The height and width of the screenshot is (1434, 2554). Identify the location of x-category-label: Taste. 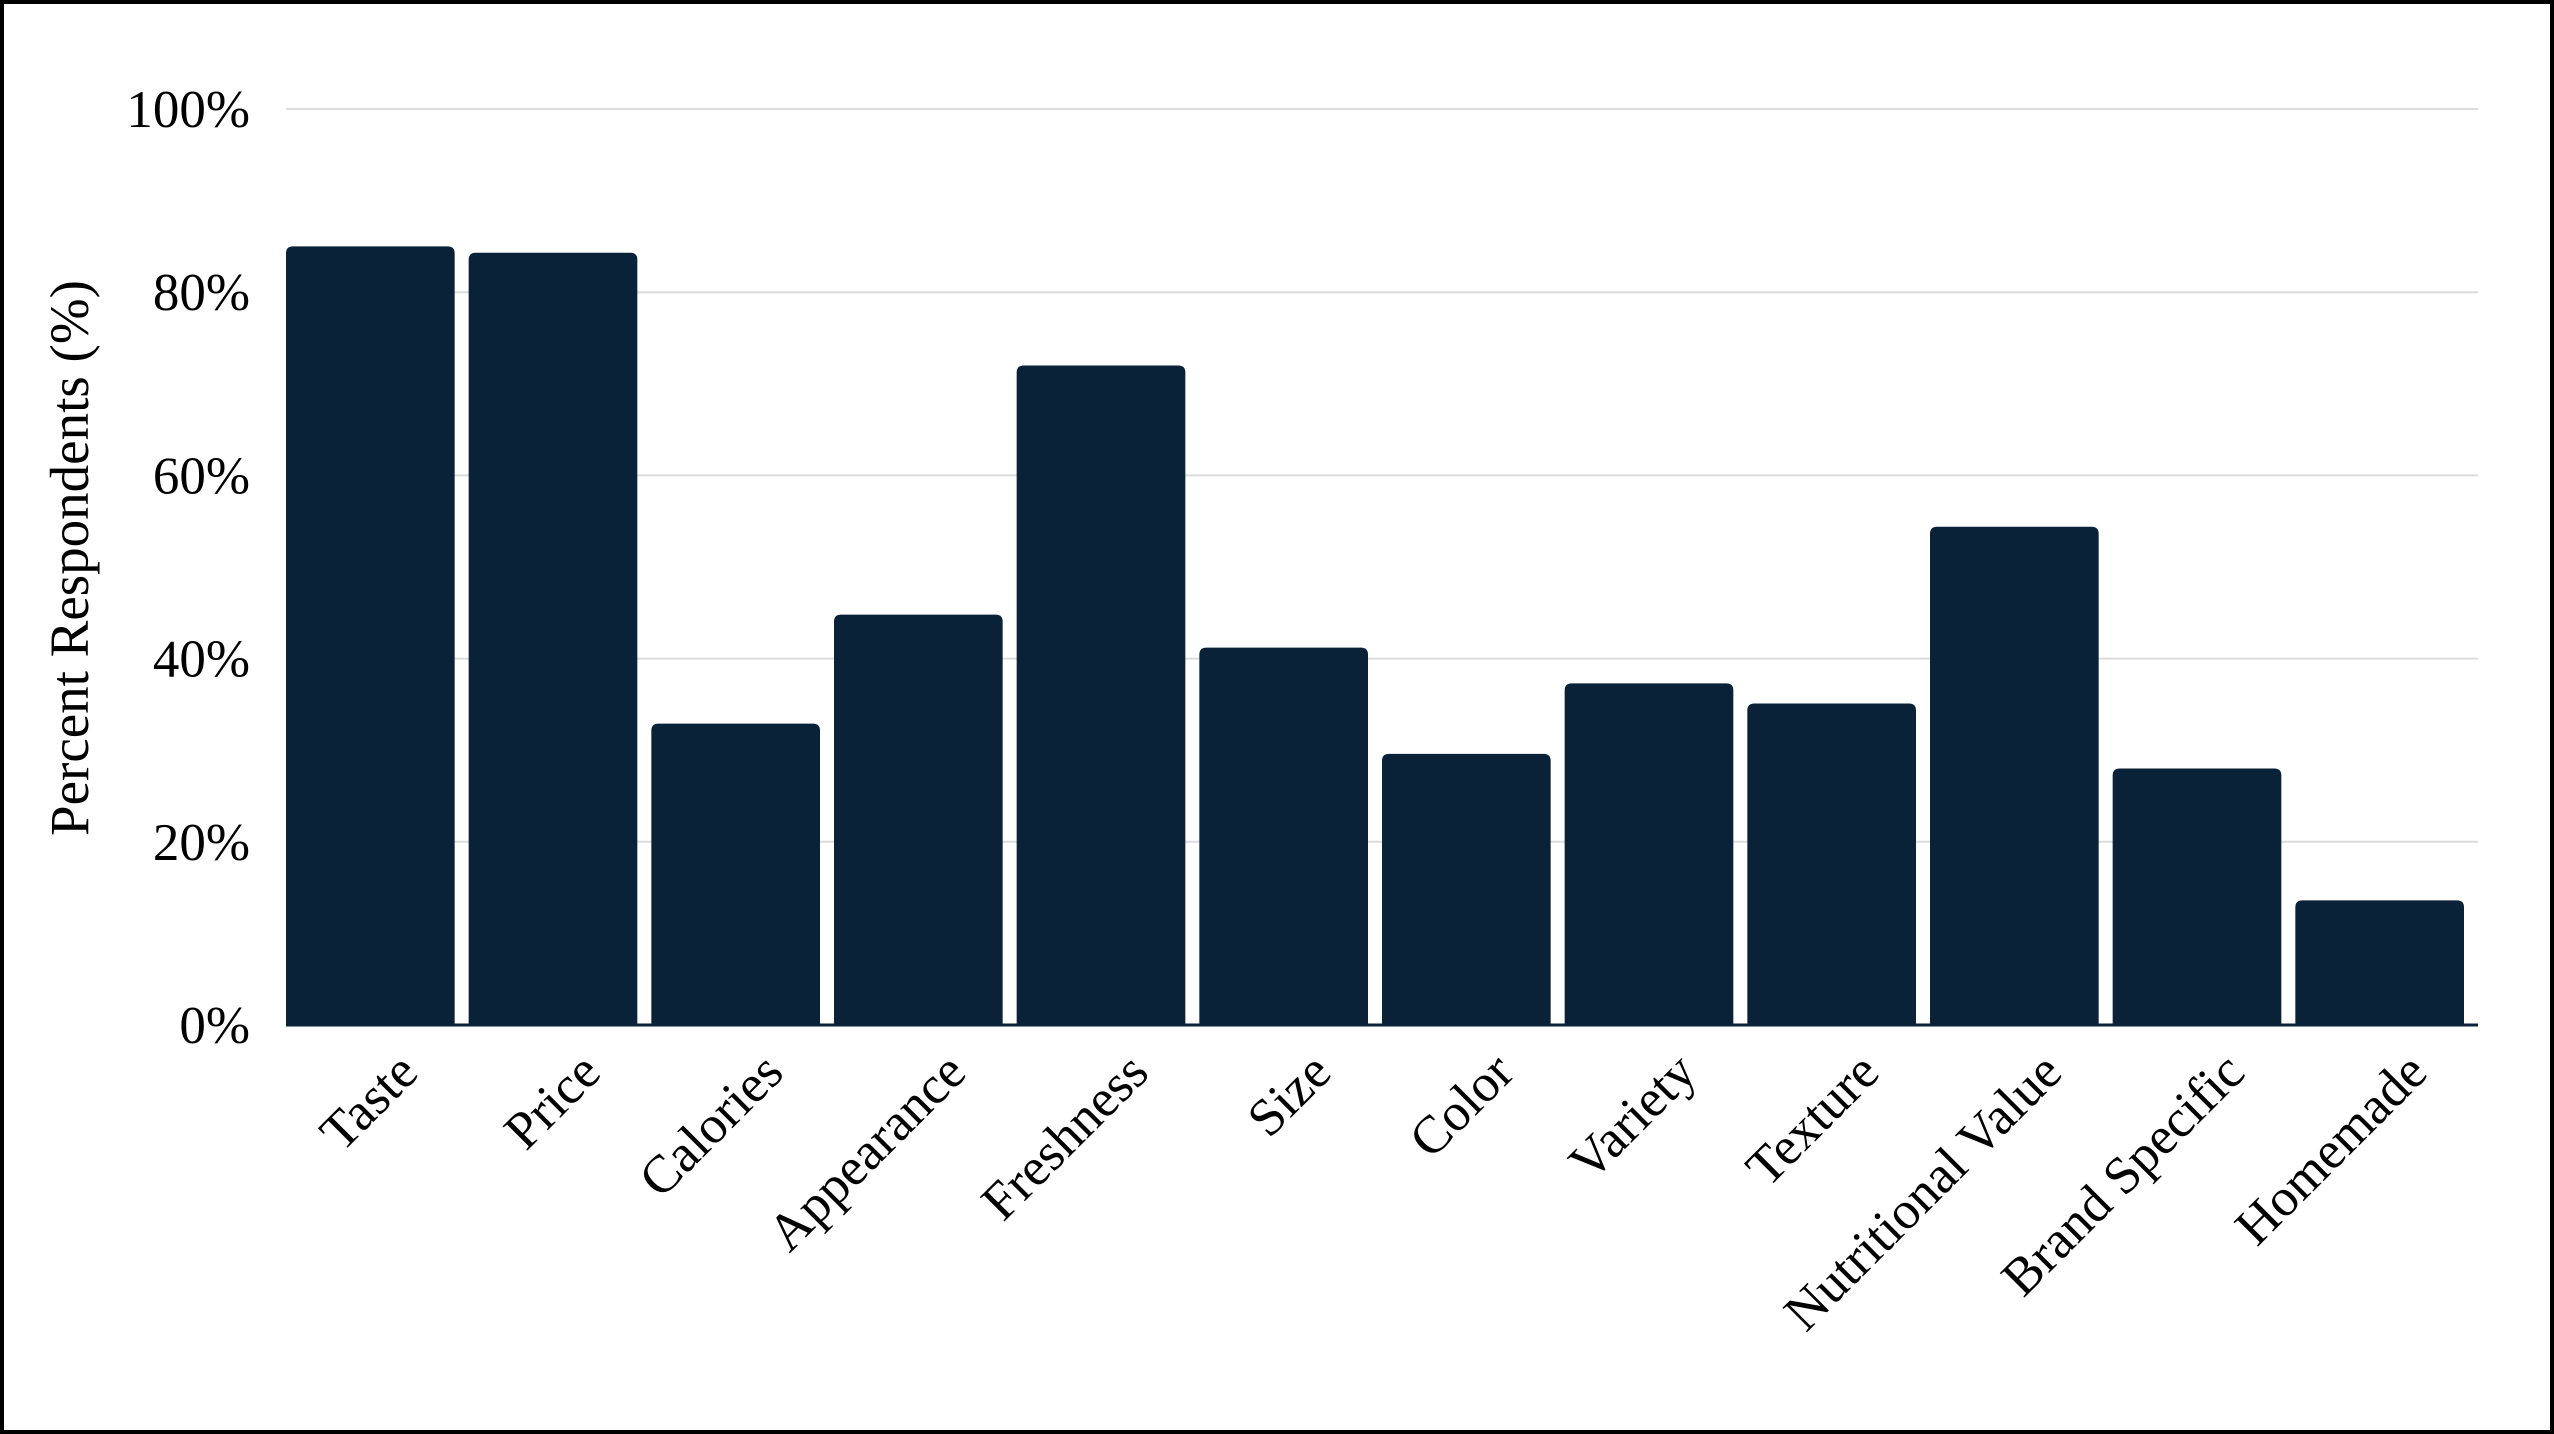
(369, 1102).